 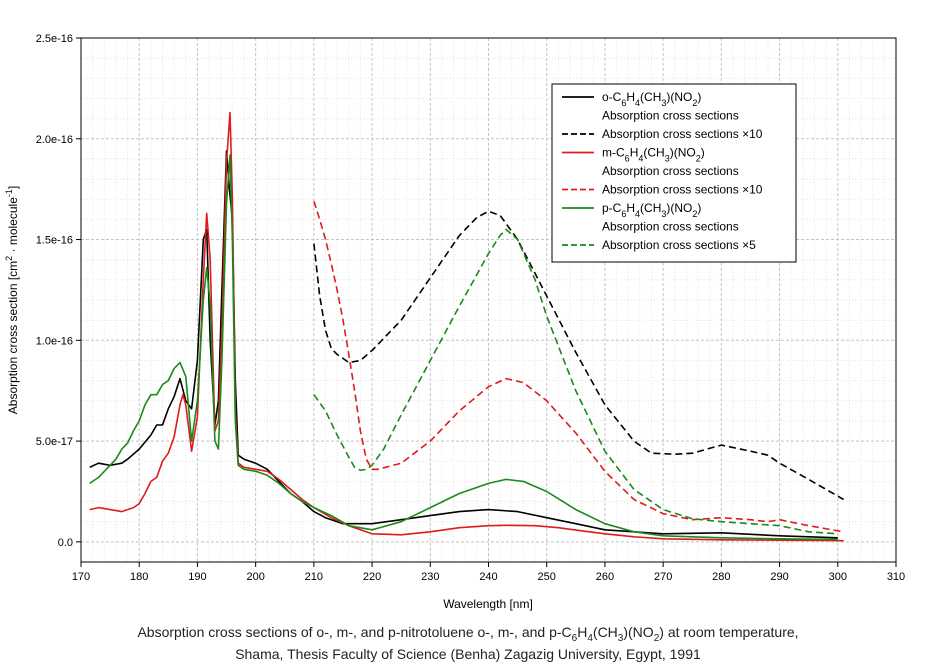 What do you see at coordinates (372, 577) in the screenshot?
I see `x-tick-label: 220` at bounding box center [372, 577].